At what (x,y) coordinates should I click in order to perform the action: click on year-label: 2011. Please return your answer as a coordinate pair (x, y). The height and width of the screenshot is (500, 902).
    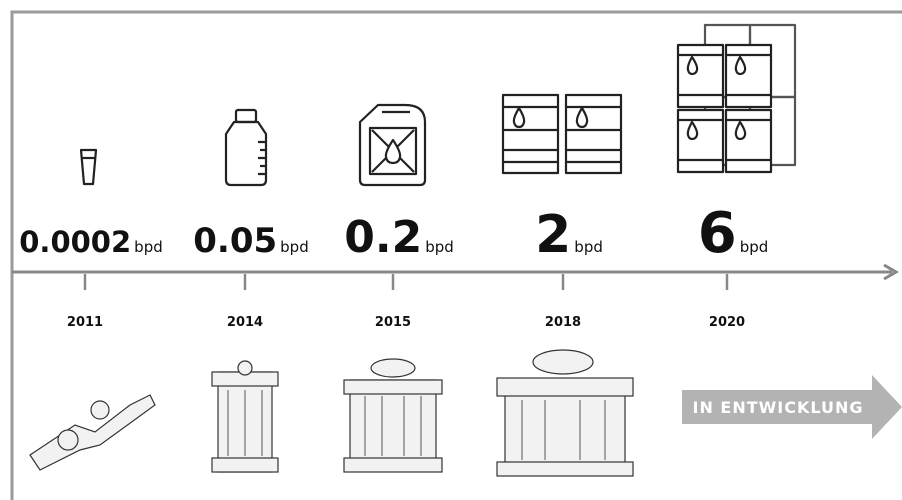
    Looking at the image, I should click on (85, 322).